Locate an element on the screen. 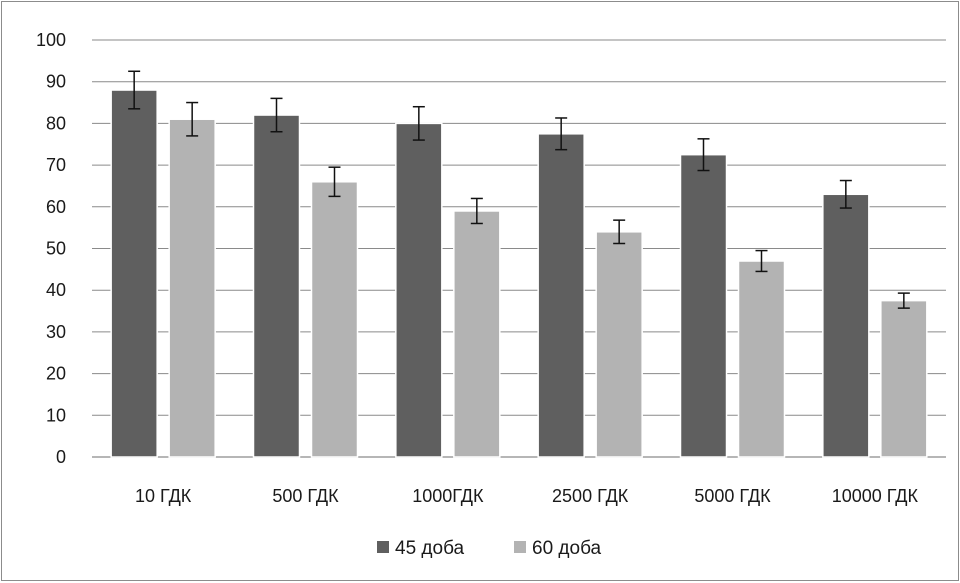 The width and height of the screenshot is (960, 583). x-tick-label: 2500 ГДК is located at coordinates (590, 496).